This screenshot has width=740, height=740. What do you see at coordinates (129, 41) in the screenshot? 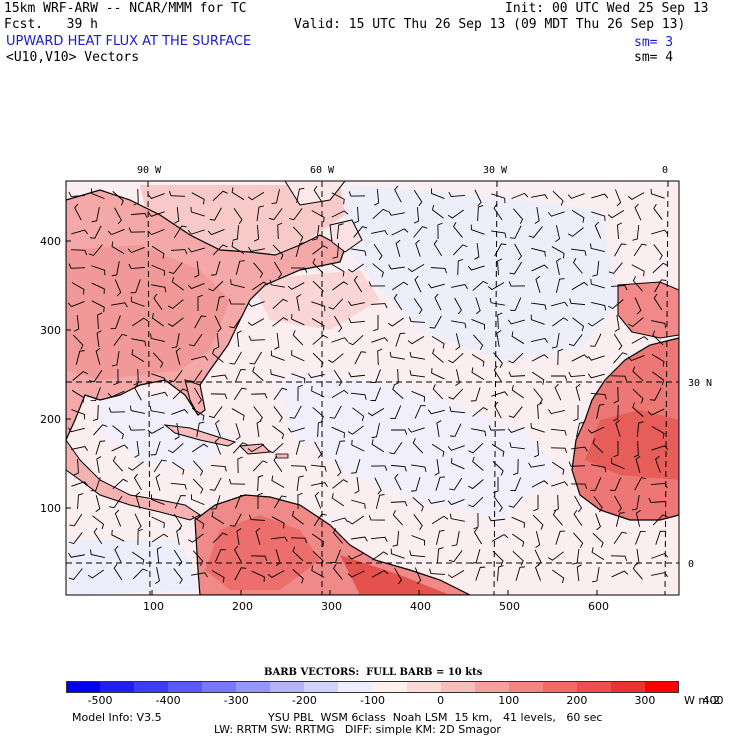
I see `field-title: UPWARD HEAT FLUX AT THE SURFACE` at bounding box center [129, 41].